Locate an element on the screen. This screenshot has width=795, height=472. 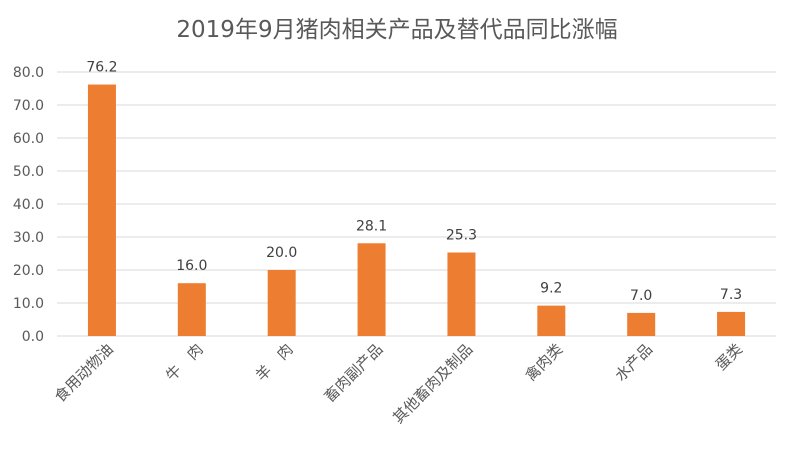
data-label: 16.0 is located at coordinates (191, 266).